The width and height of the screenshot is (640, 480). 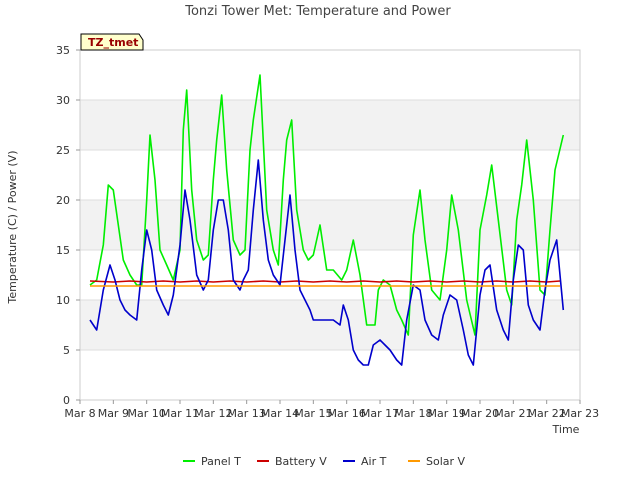 I want to click on series-line-battery-v, so click(x=325, y=281).